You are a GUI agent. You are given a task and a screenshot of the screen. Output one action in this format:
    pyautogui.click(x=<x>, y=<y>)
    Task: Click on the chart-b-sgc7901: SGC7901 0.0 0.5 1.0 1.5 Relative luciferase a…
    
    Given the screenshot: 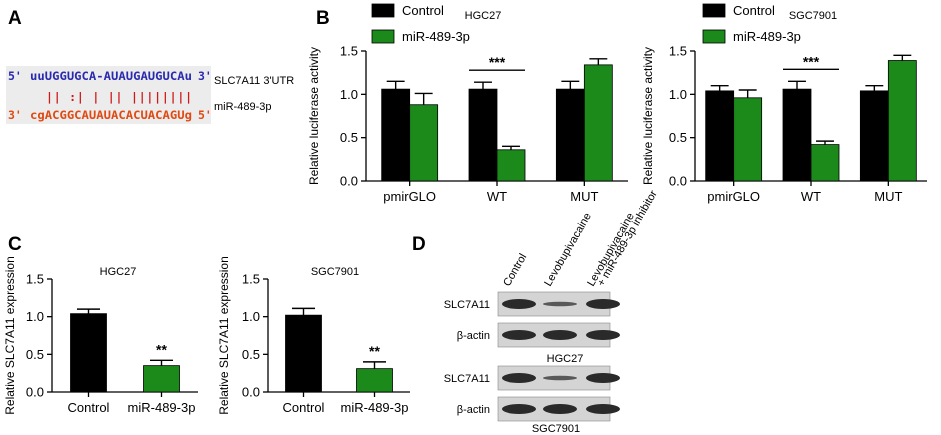 What is the action you would take?
    pyautogui.click(x=784, y=103)
    